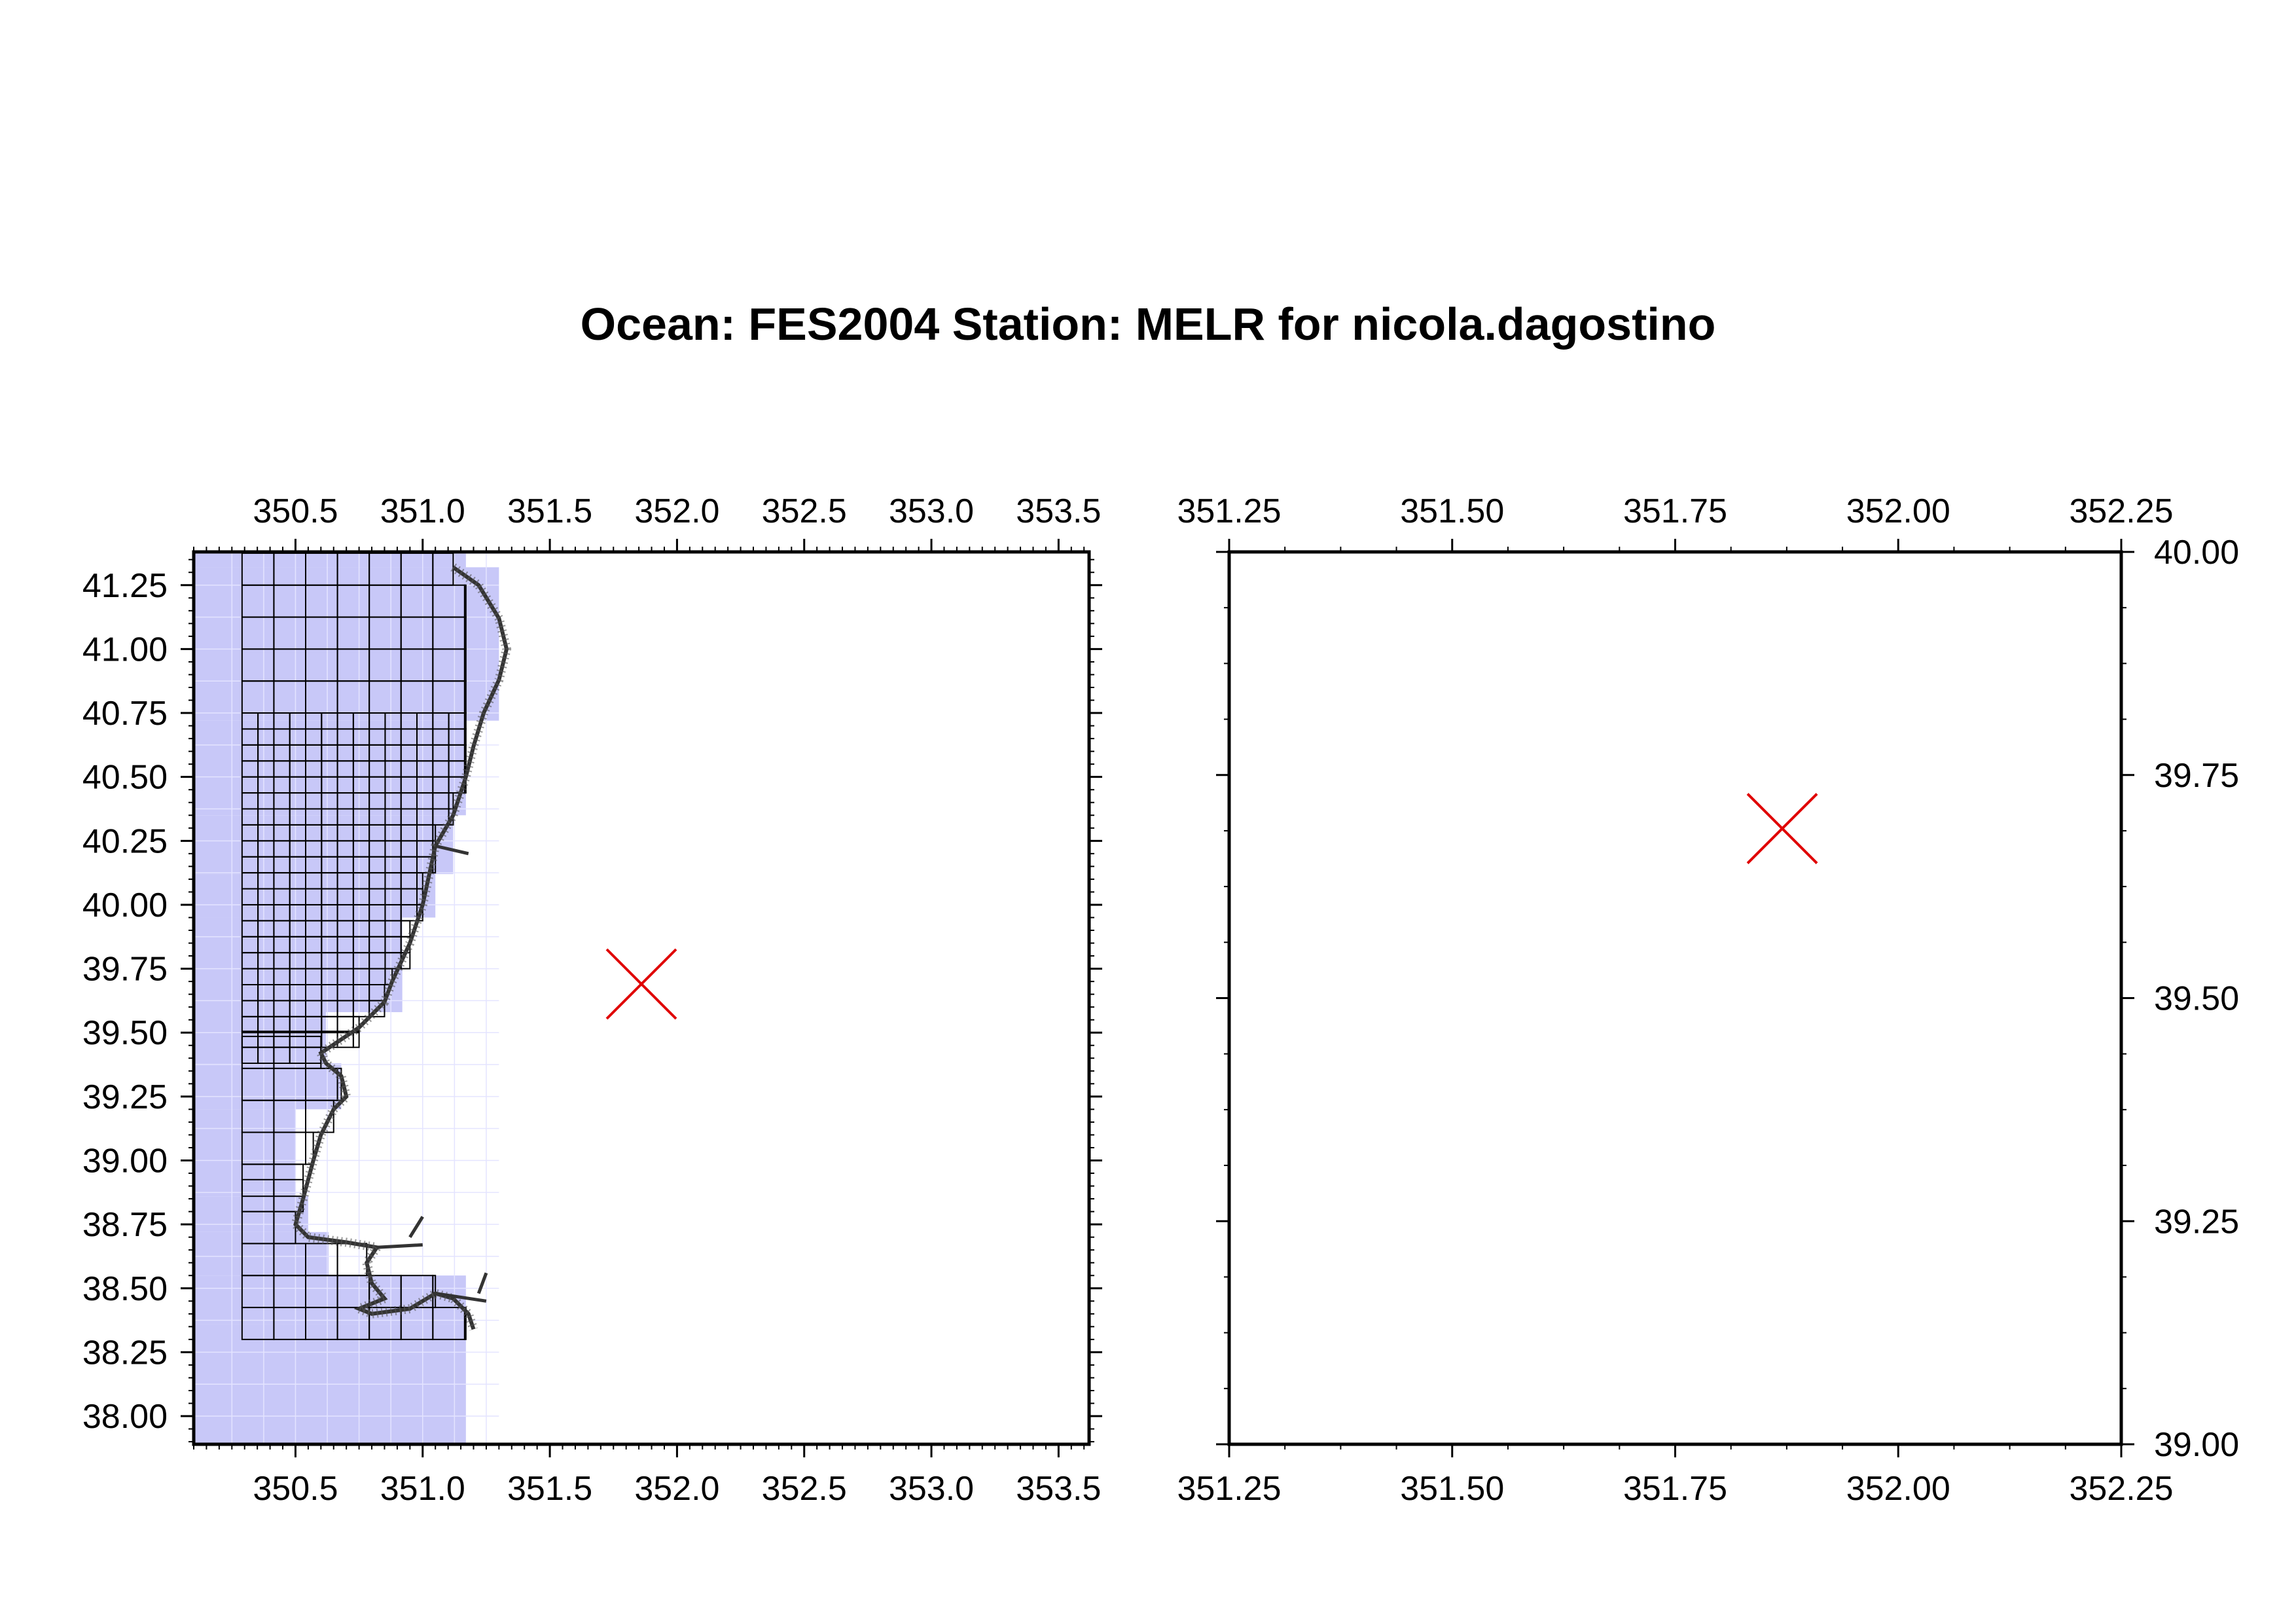 This screenshot has height=1623, width=2296. What do you see at coordinates (676, 511) in the screenshot?
I see `x-tick-label-top: 352.0` at bounding box center [676, 511].